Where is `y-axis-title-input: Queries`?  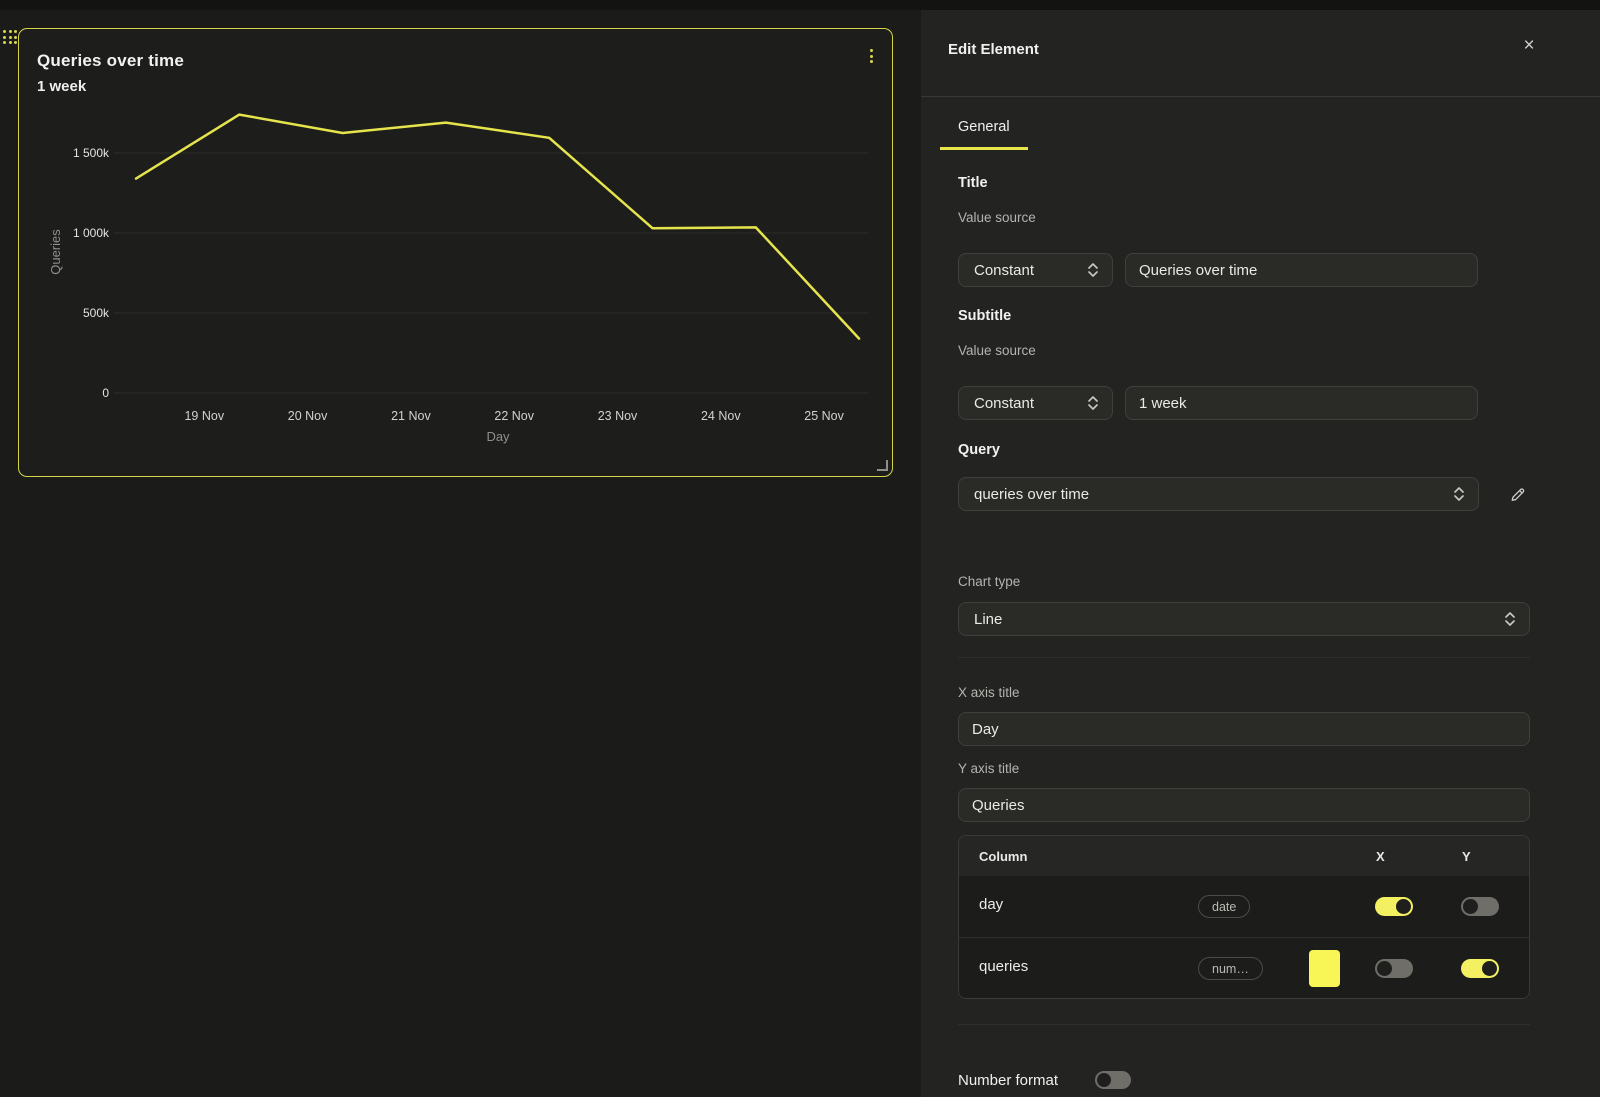
y-axis-title-input: Queries is located at coordinates (1244, 805).